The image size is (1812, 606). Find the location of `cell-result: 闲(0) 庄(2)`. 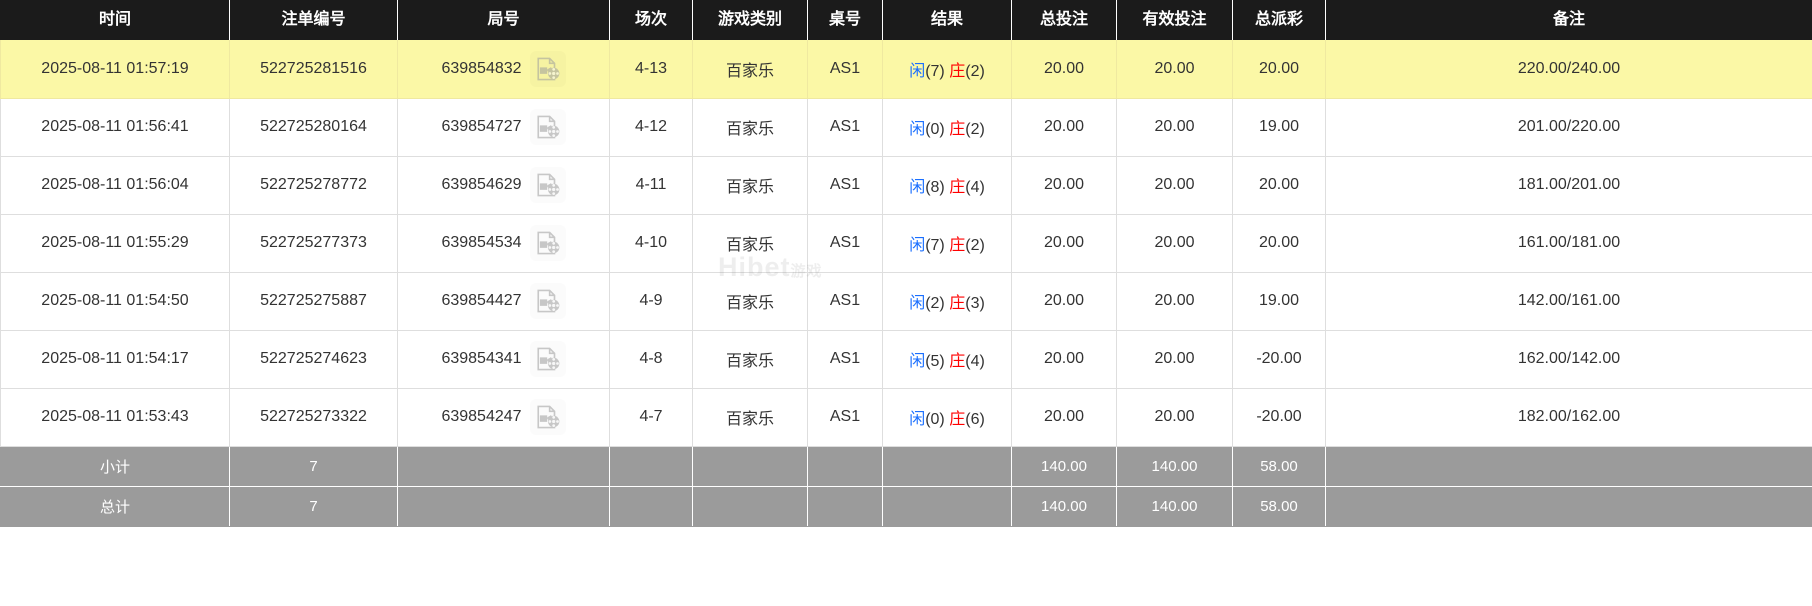

cell-result: 闲(0) 庄(2) is located at coordinates (947, 127).